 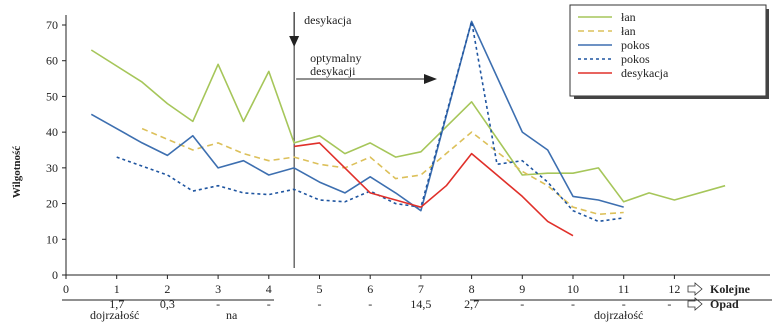 What do you see at coordinates (573, 289) in the screenshot?
I see `x-tick-label: 10` at bounding box center [573, 289].